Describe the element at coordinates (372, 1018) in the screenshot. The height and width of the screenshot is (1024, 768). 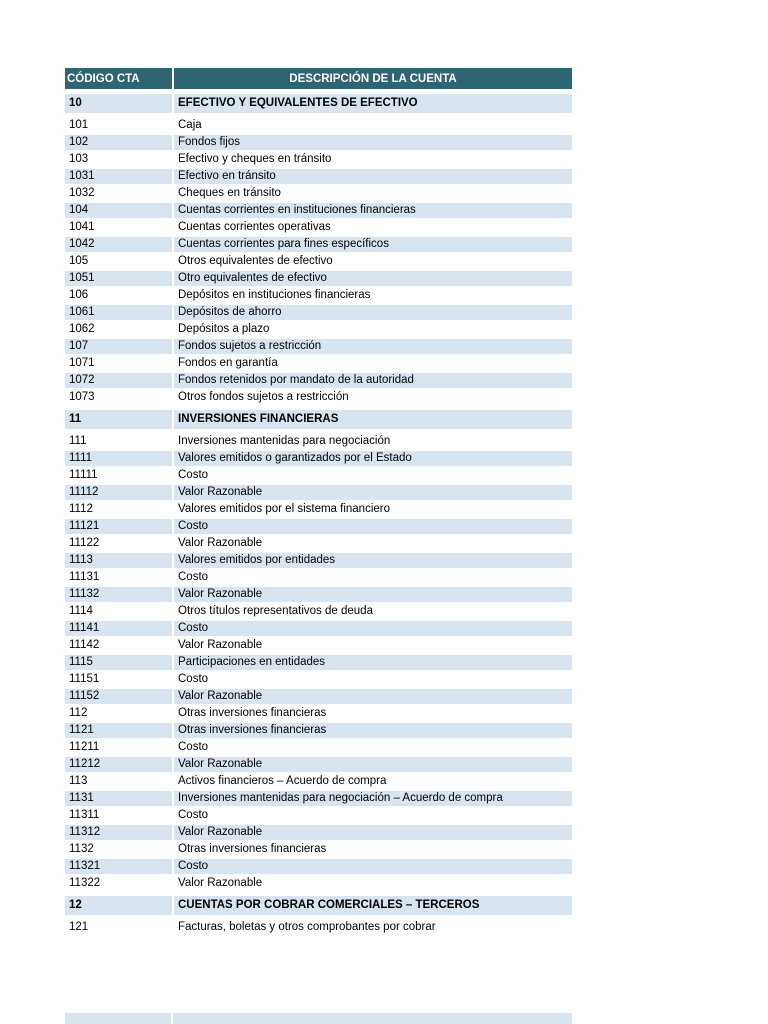
I see `partial-next-row-desc-cell` at that location.